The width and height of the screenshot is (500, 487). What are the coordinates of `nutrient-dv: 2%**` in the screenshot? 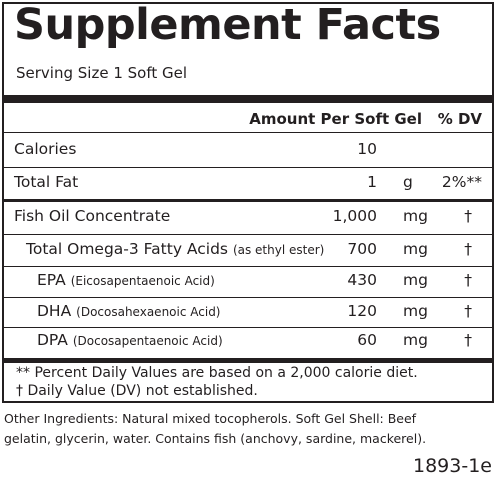 It's located at (461, 182).